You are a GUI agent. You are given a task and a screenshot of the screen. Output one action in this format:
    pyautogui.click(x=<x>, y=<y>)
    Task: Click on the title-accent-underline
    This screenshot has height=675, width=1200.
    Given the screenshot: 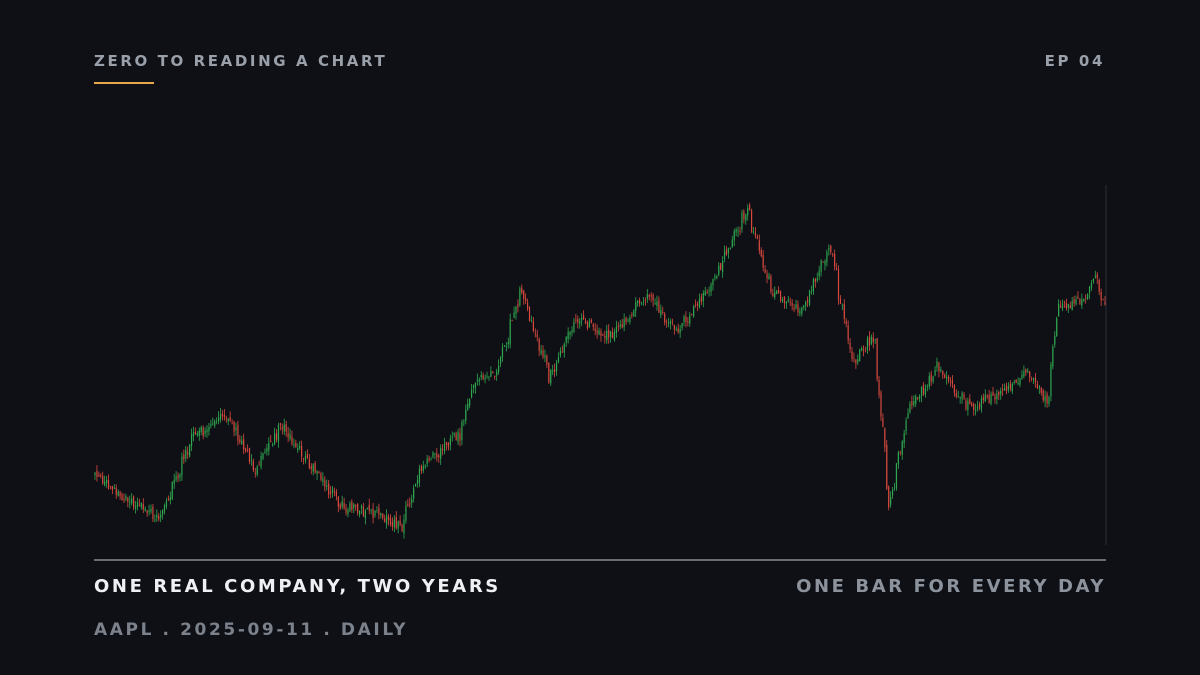 What is the action you would take?
    pyautogui.click(x=124, y=83)
    